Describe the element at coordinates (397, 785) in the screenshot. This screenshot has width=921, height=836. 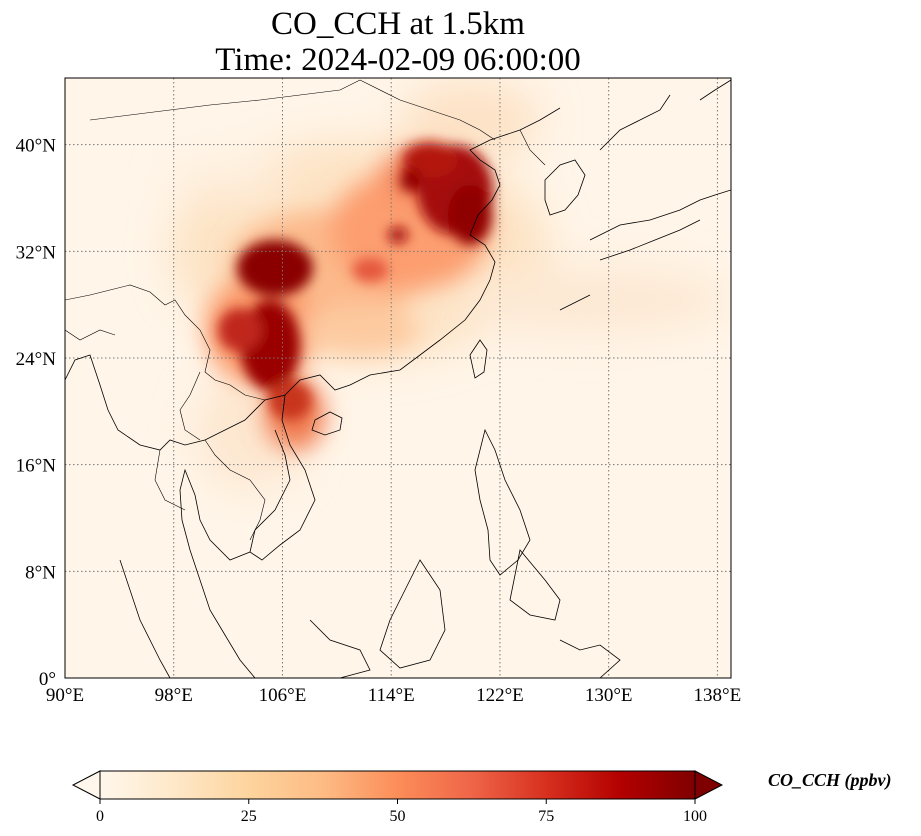
I see `colorbar-gradient` at that location.